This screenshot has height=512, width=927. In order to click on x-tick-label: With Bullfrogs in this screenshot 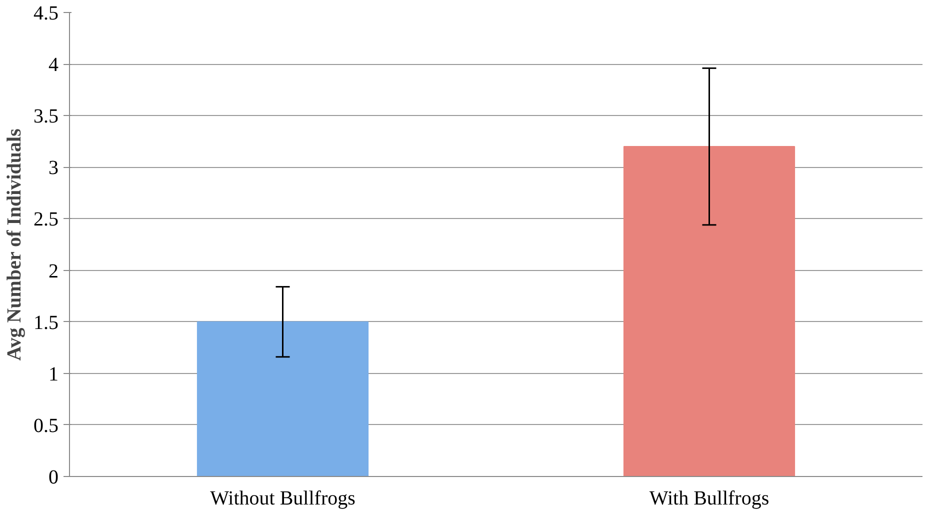, I will do `click(709, 499)`.